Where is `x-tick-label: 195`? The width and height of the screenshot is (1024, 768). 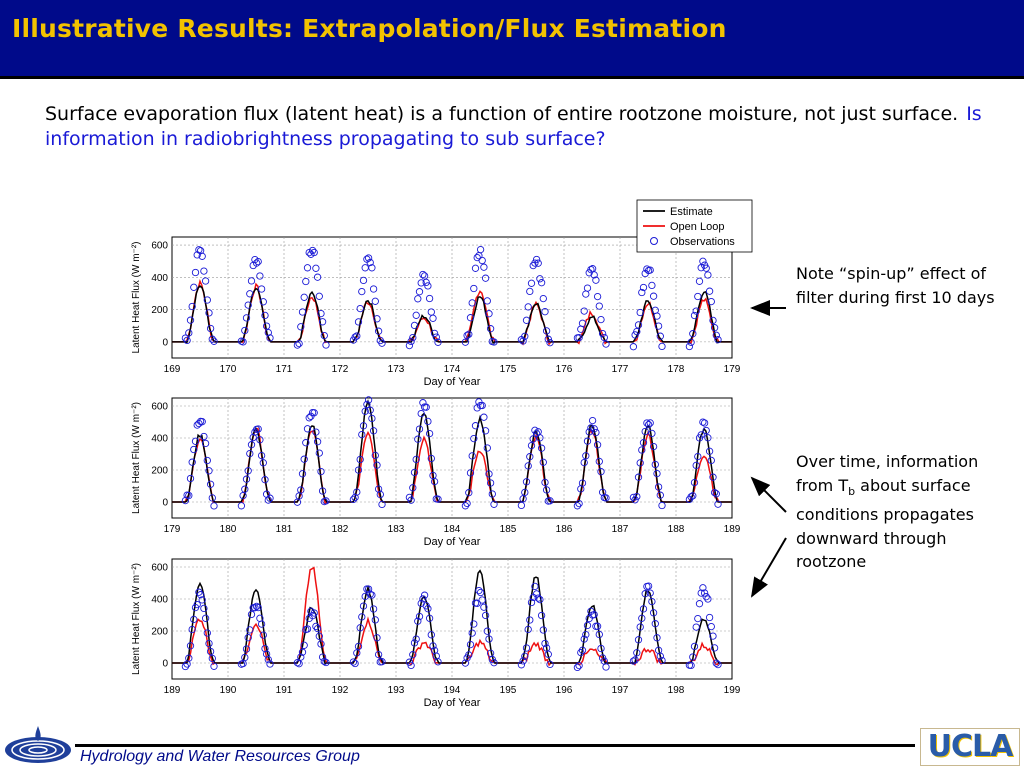
x-tick-label: 195 is located at coordinates (508, 690).